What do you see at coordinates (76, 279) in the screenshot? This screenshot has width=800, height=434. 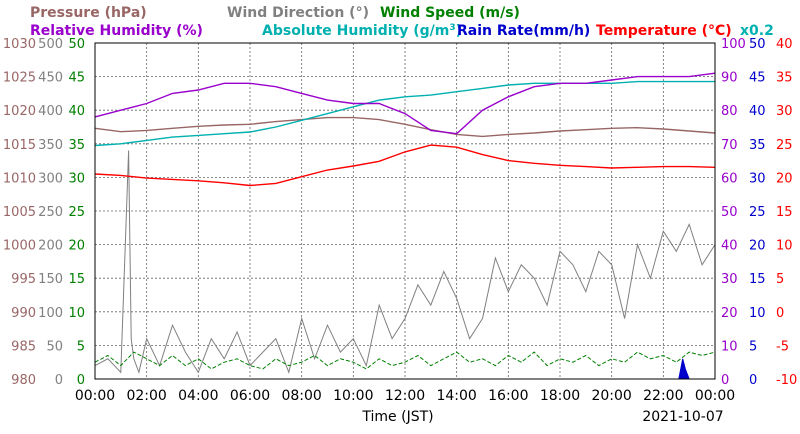 I see `tick-label-wind_speed: 15` at bounding box center [76, 279].